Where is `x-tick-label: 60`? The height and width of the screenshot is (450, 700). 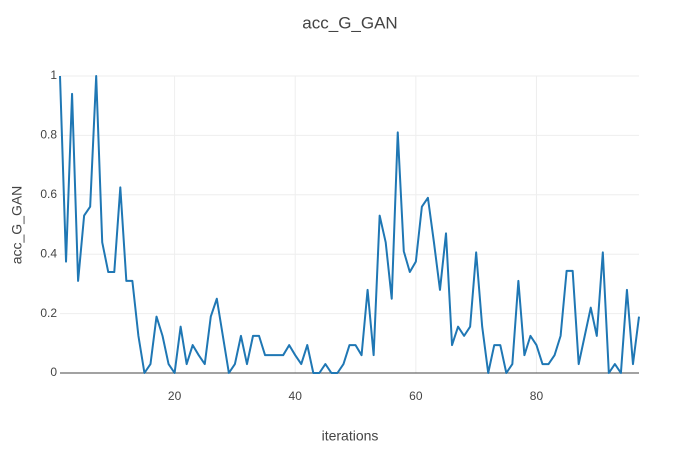 x-tick-label: 60 is located at coordinates (416, 396).